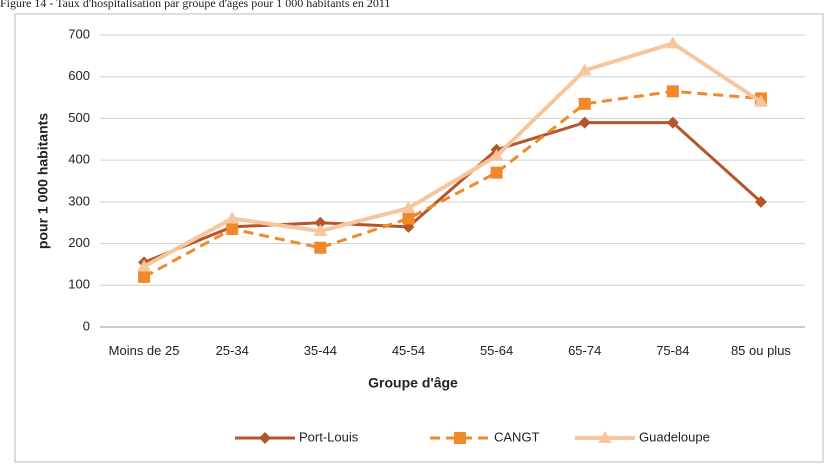  Describe the element at coordinates (79, 75) in the screenshot. I see `y-tick-label: 600` at that location.